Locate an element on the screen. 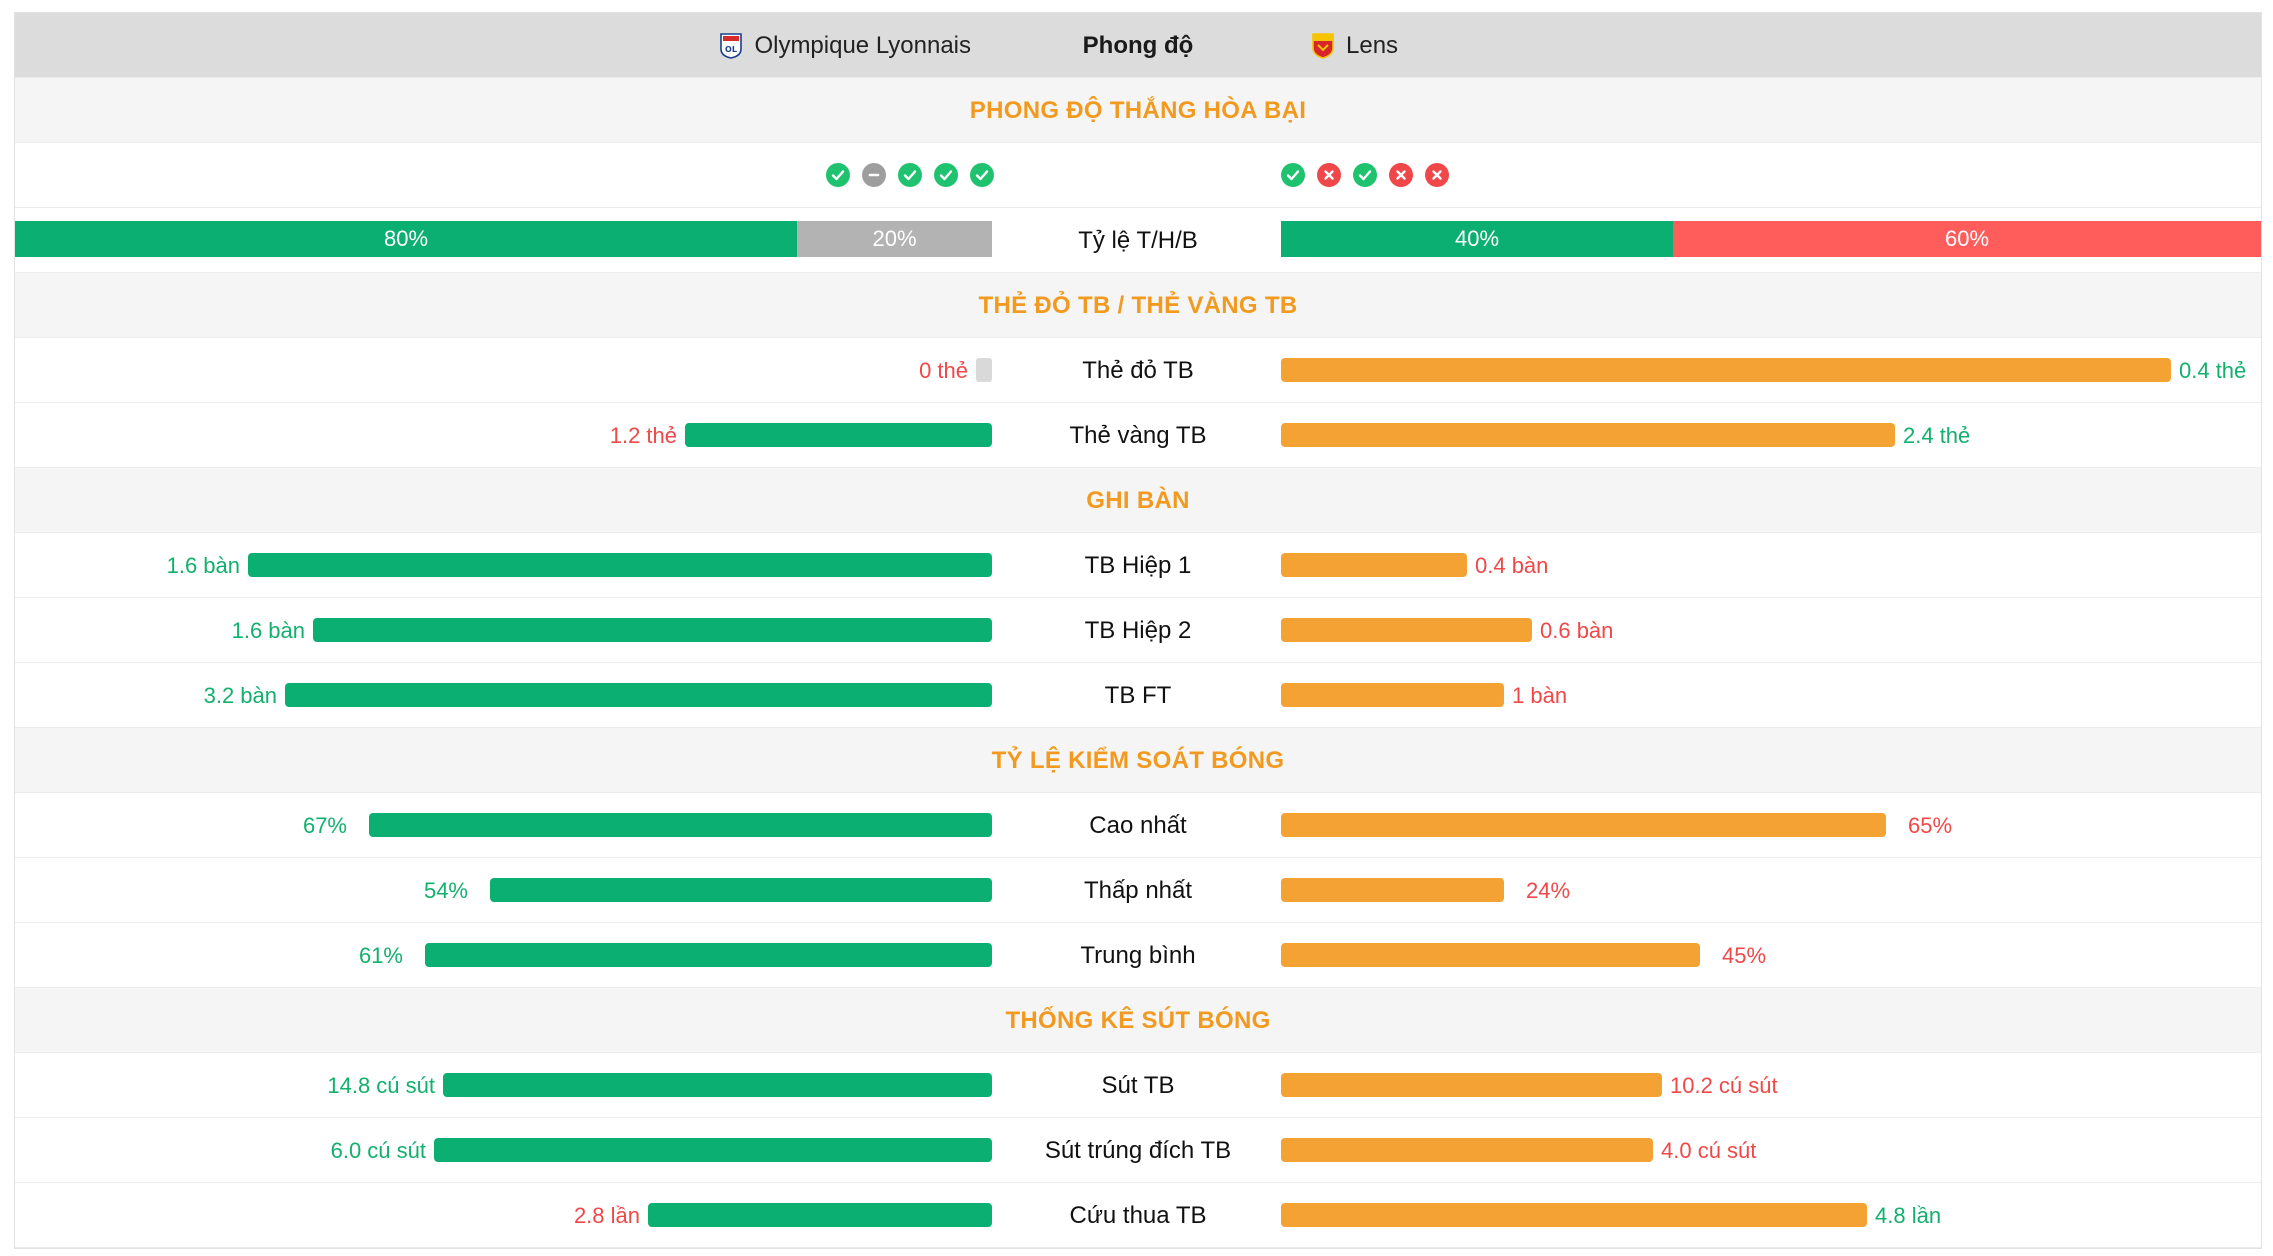  stat-row: 1.6 bàn TB Hiệp 2 0.6 bàn is located at coordinates (1138, 630).